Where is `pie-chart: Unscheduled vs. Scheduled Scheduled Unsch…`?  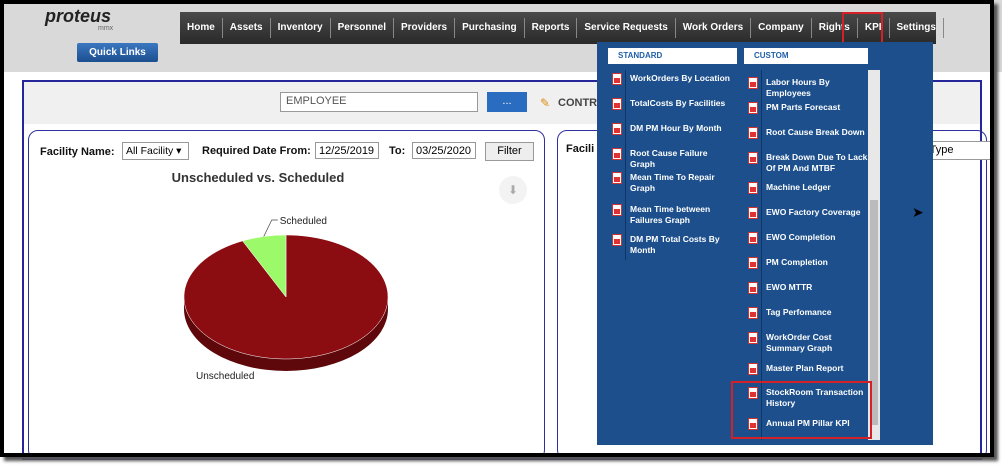 pie-chart: Unscheduled vs. Scheduled Scheduled Unsch… is located at coordinates (280, 276).